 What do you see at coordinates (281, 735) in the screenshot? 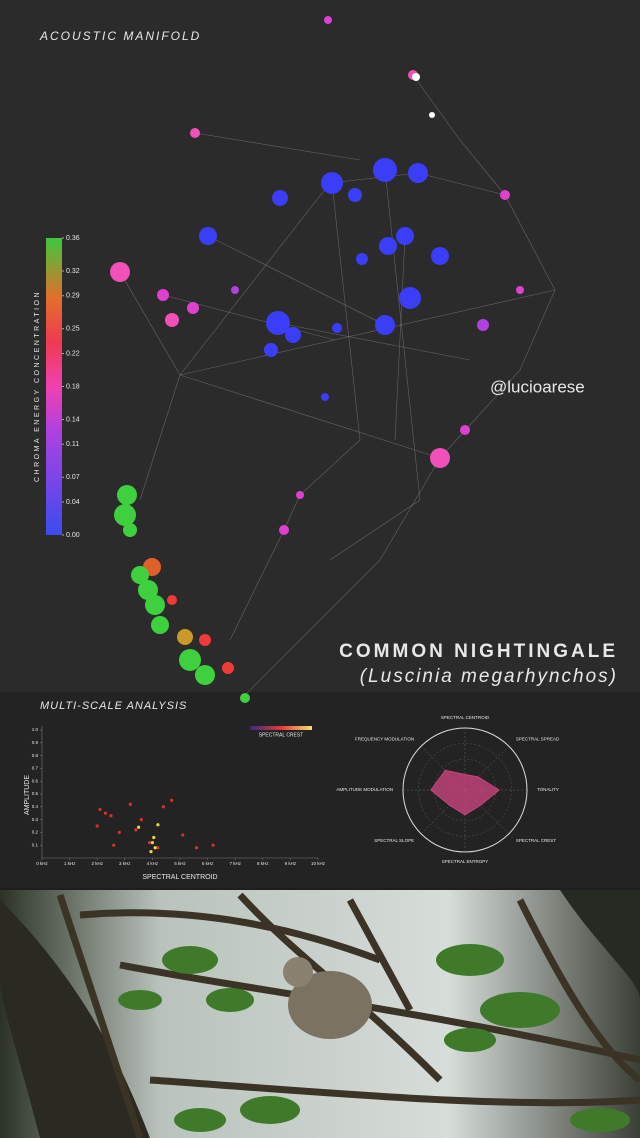
I see `crest-label: SPECTRAL CREST` at bounding box center [281, 735].